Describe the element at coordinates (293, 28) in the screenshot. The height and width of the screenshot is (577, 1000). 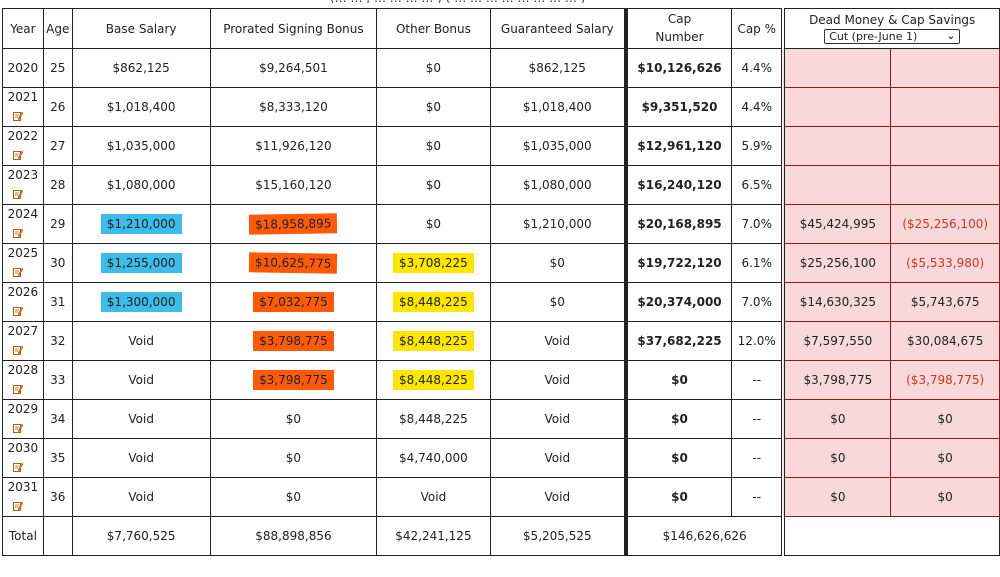
I see `col-header-prorated-bonus: Prorated Signing Bonus` at that location.